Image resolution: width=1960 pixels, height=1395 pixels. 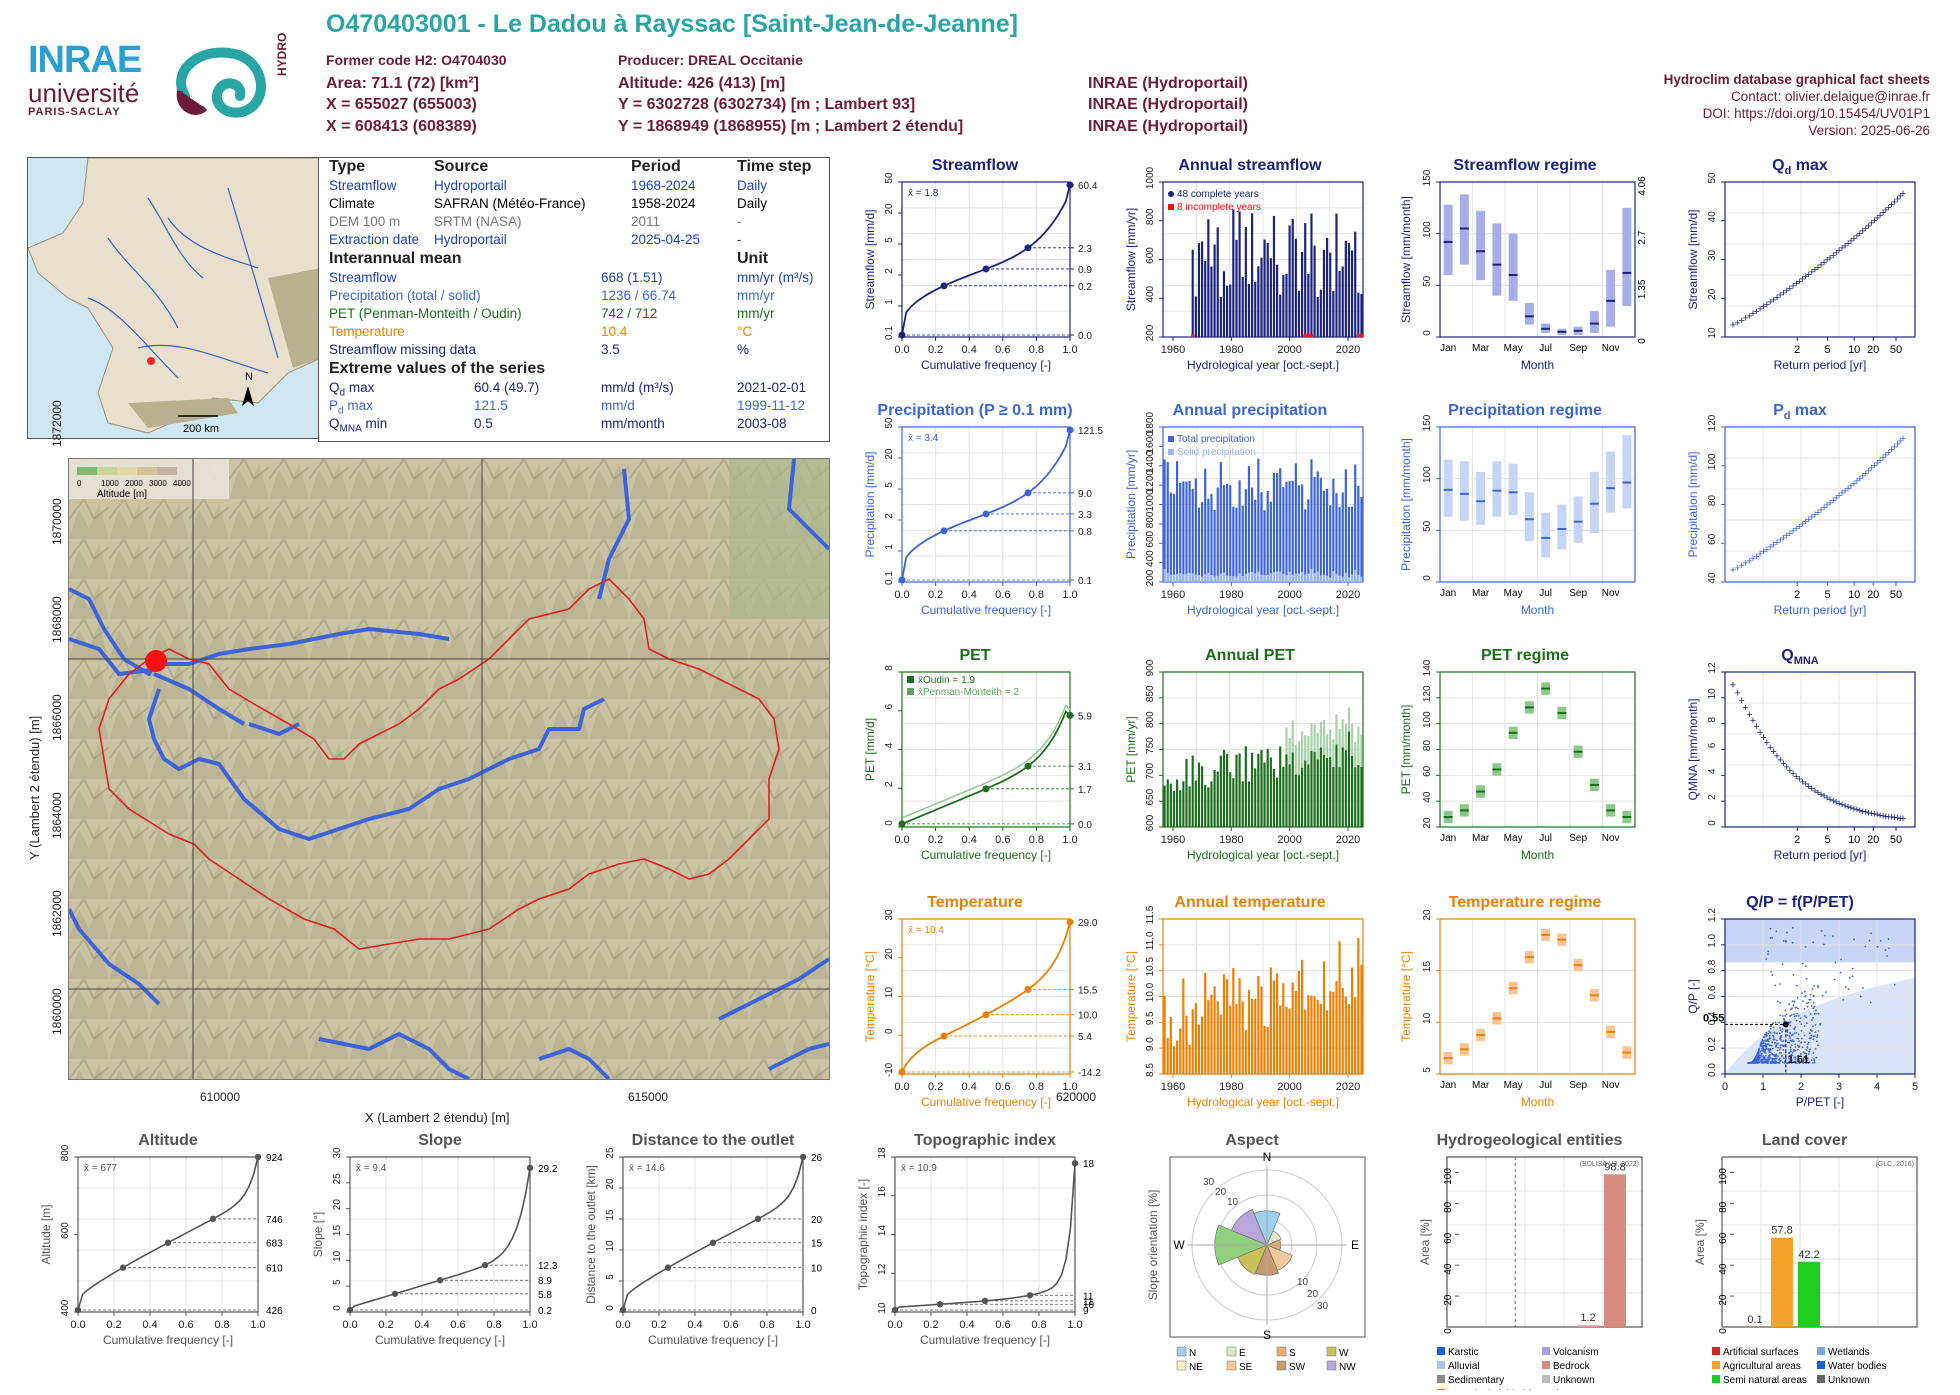 I want to click on map-y-tick-label: 1868000, so click(x=57, y=619).